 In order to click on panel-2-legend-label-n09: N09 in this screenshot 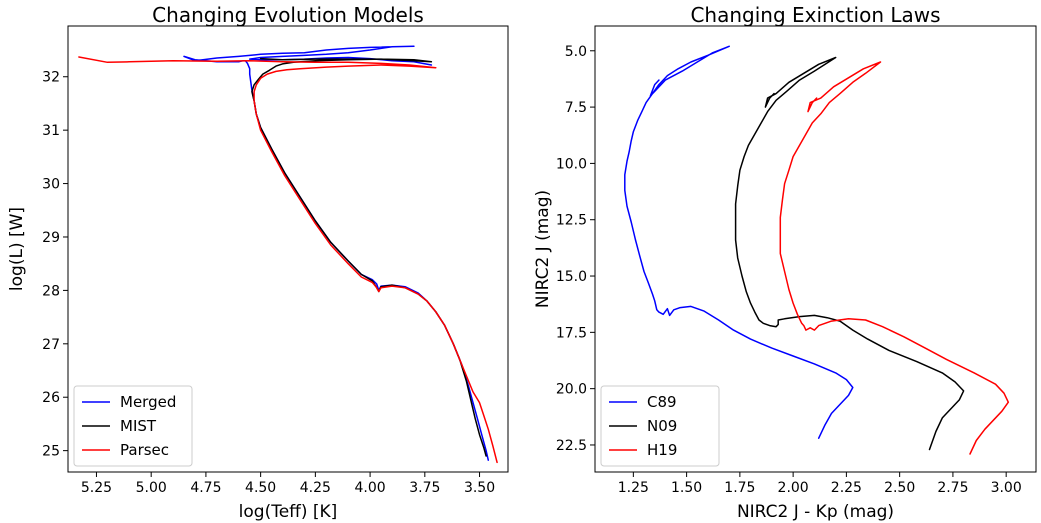, I will do `click(662, 426)`.